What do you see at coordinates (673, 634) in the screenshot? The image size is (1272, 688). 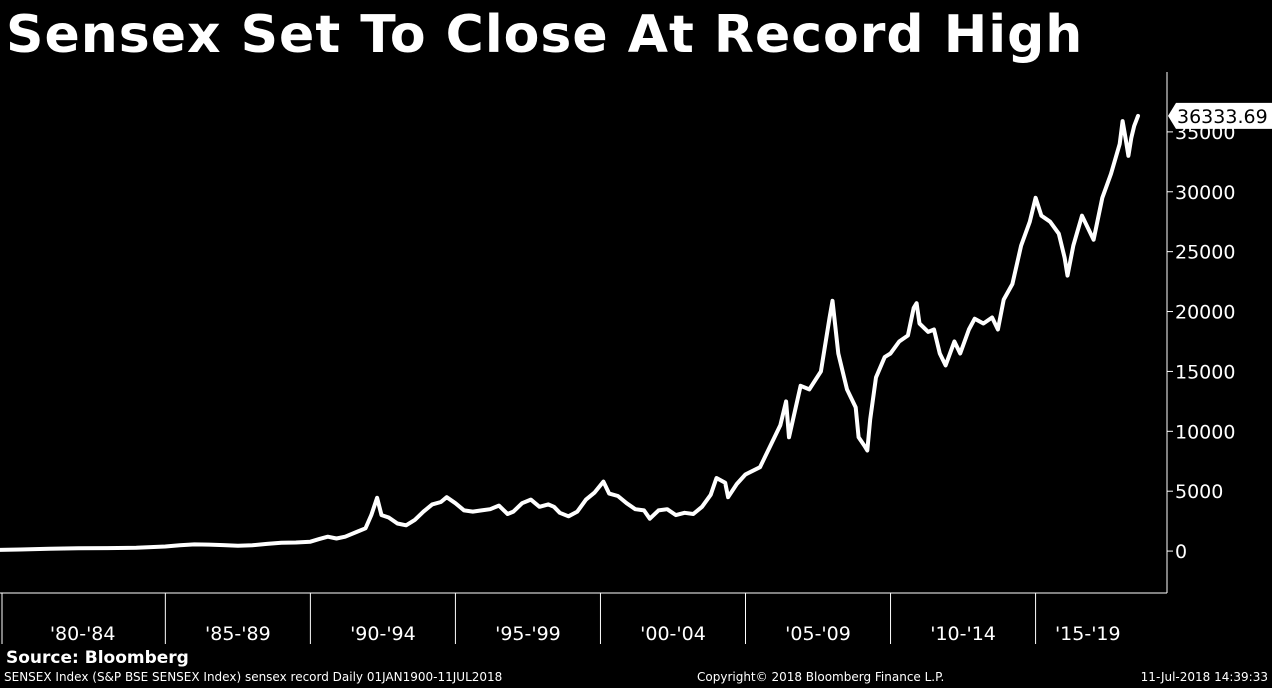 I see `x-tick-label: '00-'04` at bounding box center [673, 634].